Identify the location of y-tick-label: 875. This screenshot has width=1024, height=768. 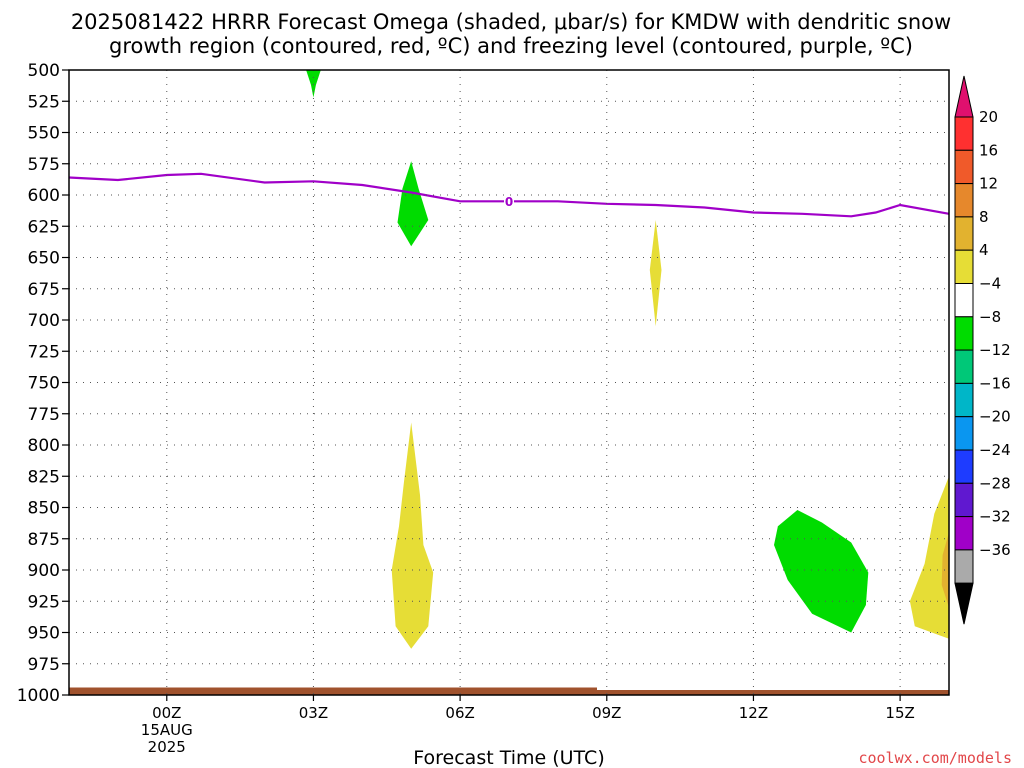
(44, 540).